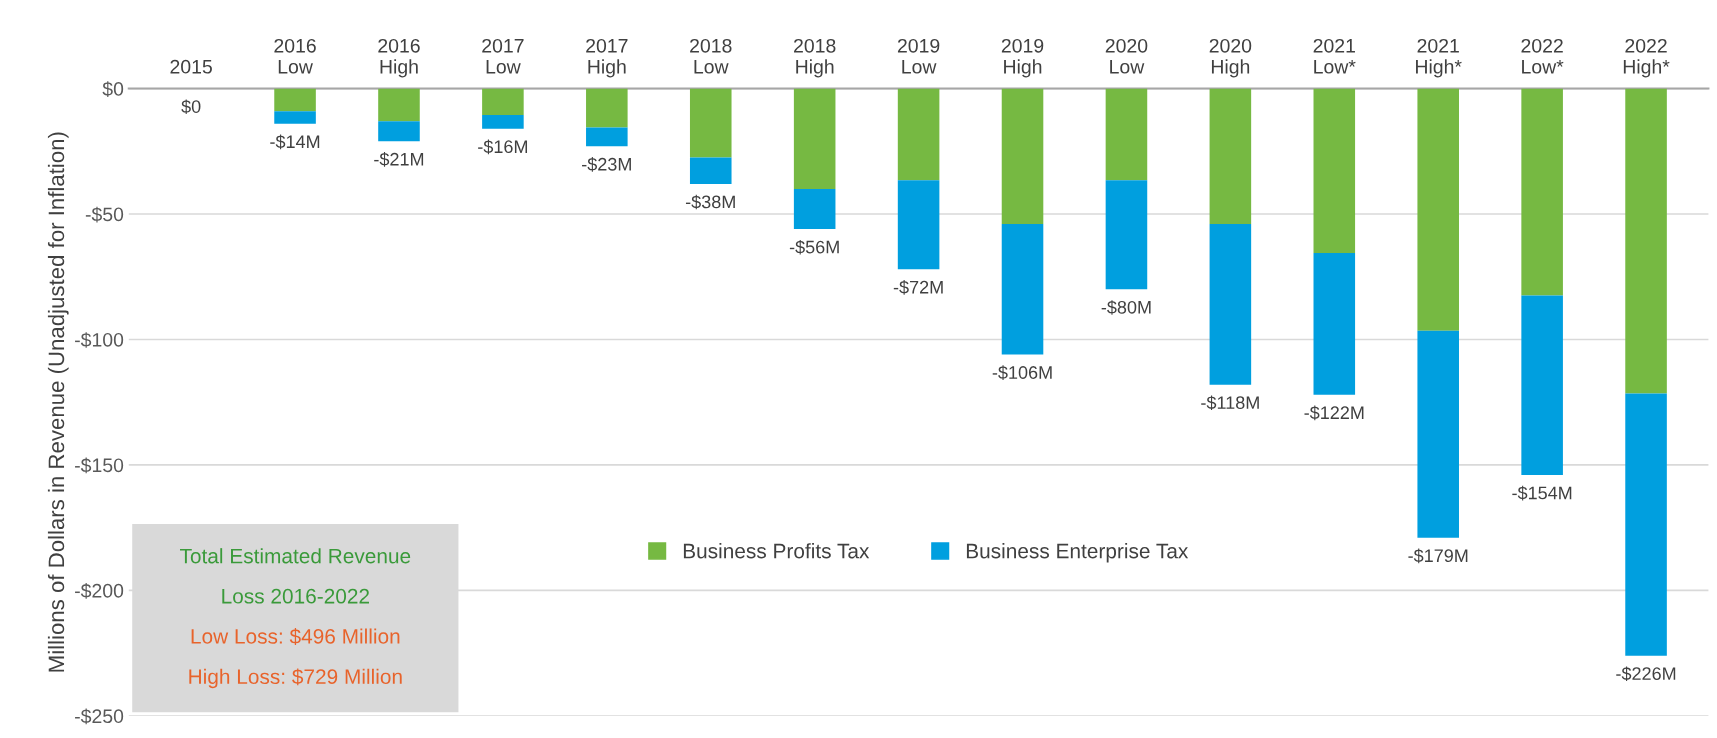 The width and height of the screenshot is (1717, 738). Describe the element at coordinates (295, 636) in the screenshot. I see `annotation: Low Loss: $496 Million` at that location.